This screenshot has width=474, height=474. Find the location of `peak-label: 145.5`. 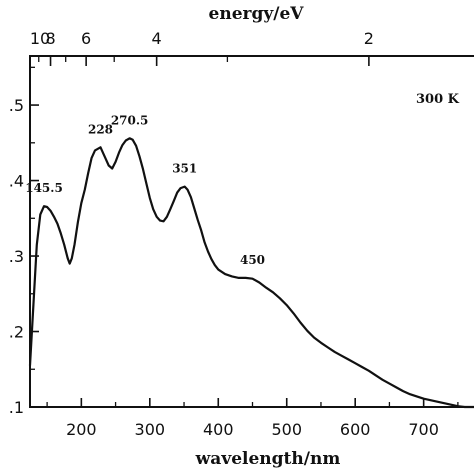

peak-label: 145.5 is located at coordinates (44, 188).